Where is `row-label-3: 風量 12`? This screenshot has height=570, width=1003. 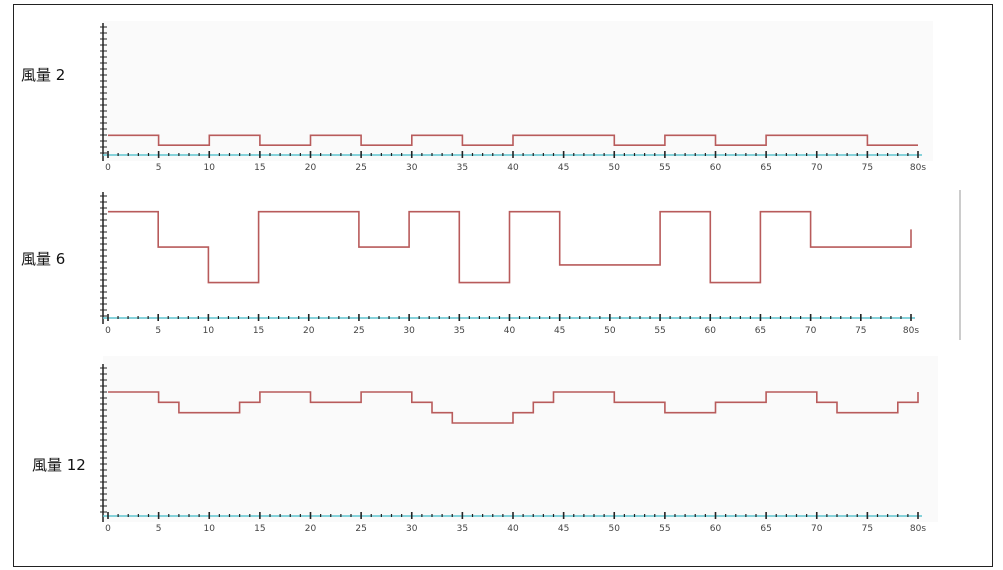 row-label-3: 風量 12 is located at coordinates (59, 465).